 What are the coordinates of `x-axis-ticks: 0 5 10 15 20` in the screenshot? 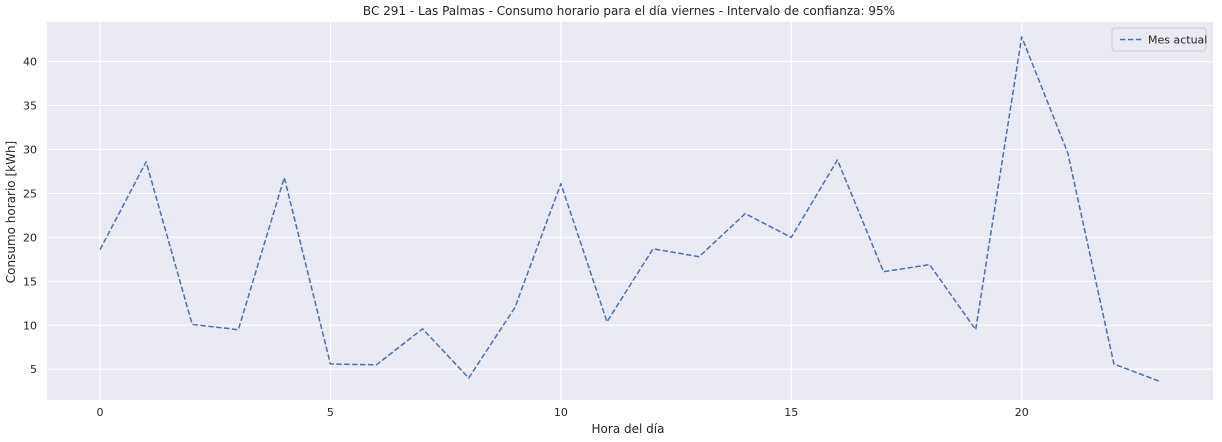 It's located at (563, 412).